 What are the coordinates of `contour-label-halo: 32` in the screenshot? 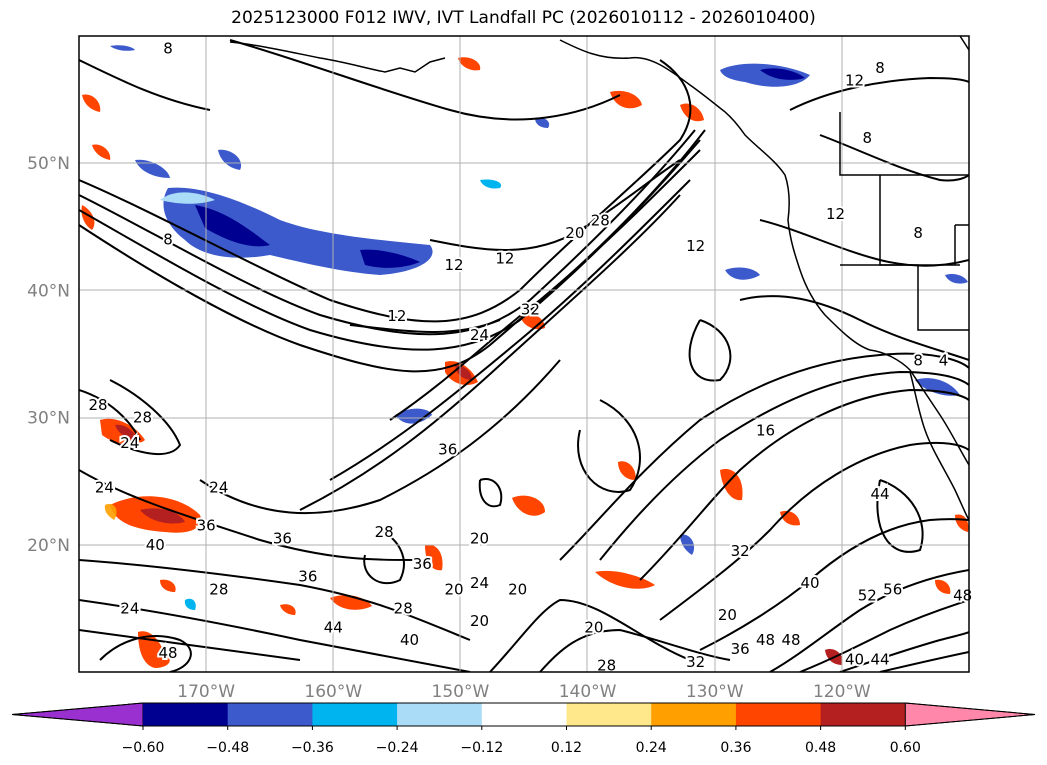 It's located at (530, 309).